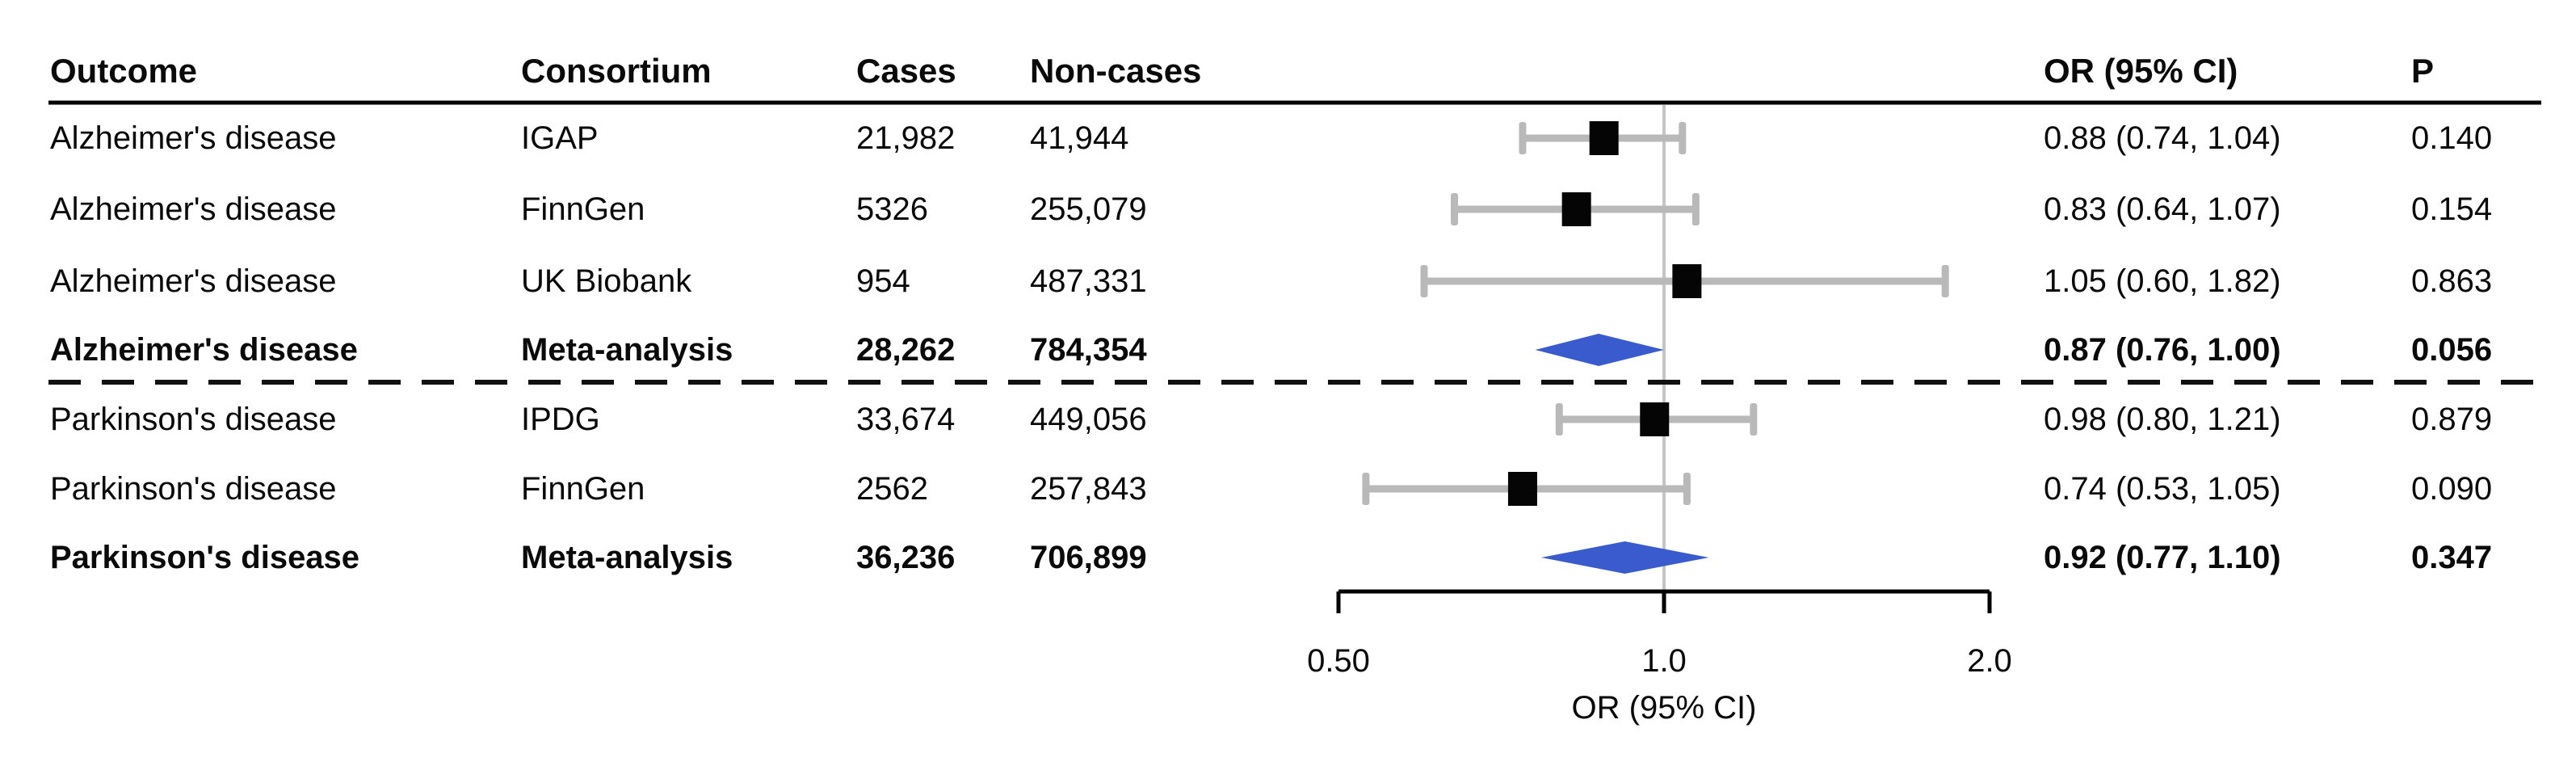 Image resolution: width=2576 pixels, height=766 pixels. Describe the element at coordinates (2162, 489) in the screenshot. I see `row-5-or_ci: 0.74 (0.53, 1.05)` at that location.